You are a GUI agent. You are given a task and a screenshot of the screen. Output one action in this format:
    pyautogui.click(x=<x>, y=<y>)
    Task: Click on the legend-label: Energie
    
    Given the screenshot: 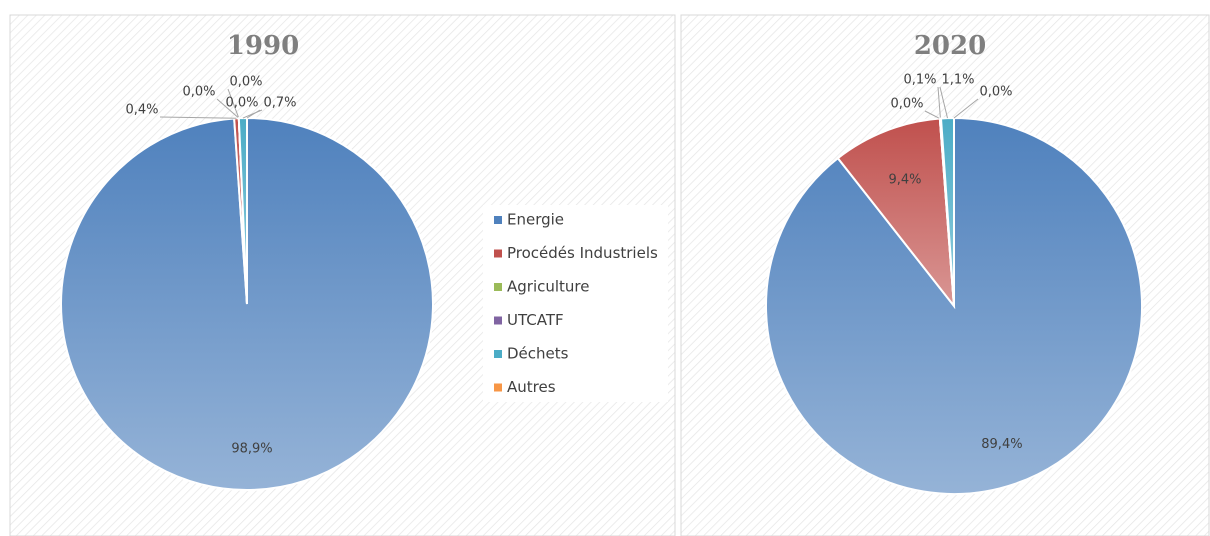 What is the action you would take?
    pyautogui.click(x=535, y=220)
    